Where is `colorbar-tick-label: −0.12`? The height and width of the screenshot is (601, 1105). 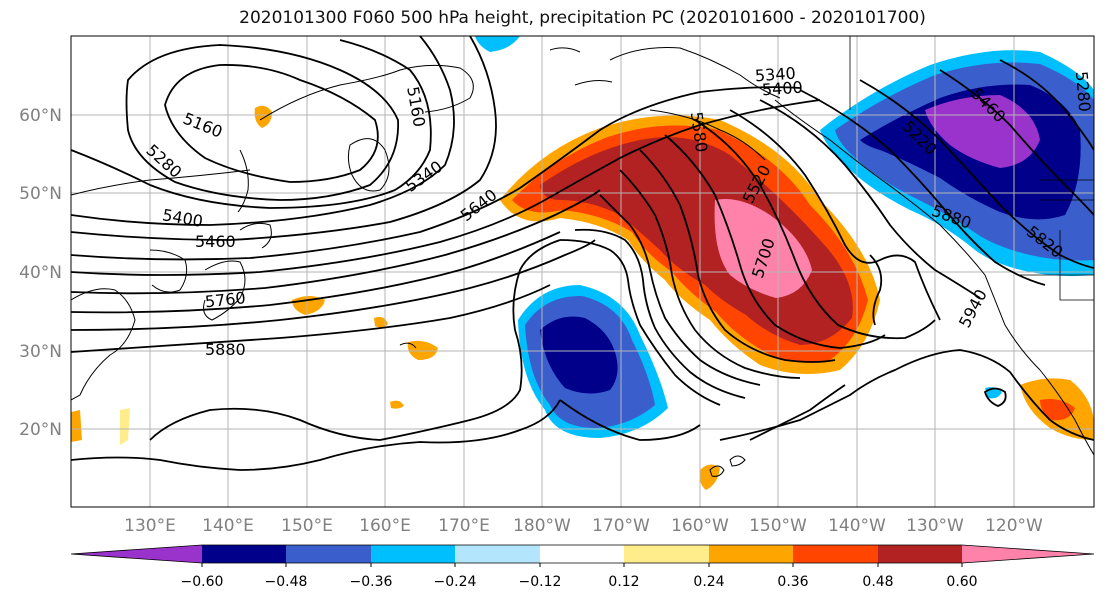
colorbar-tick-label: −0.12 is located at coordinates (540, 582).